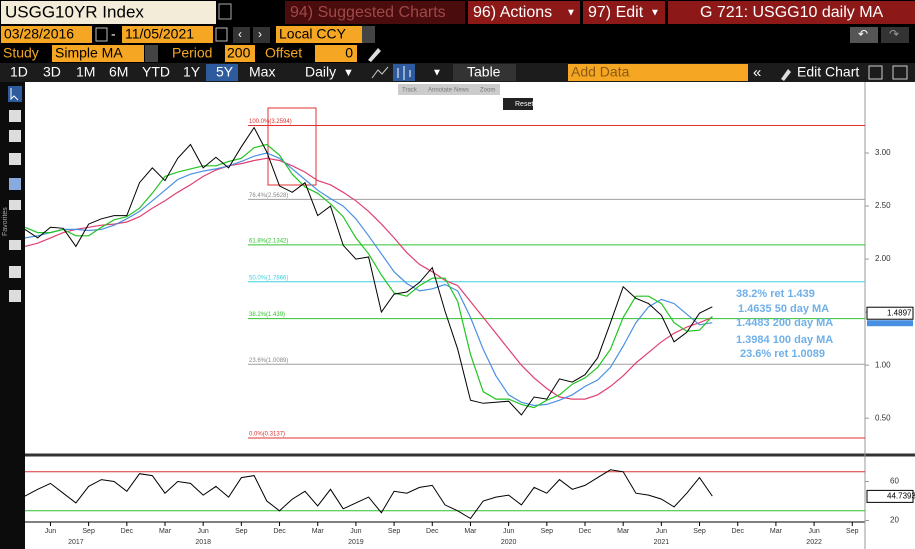 Image resolution: width=915 pixels, height=549 pixels. What do you see at coordinates (261, 35) in the screenshot?
I see `next-button` at bounding box center [261, 35].